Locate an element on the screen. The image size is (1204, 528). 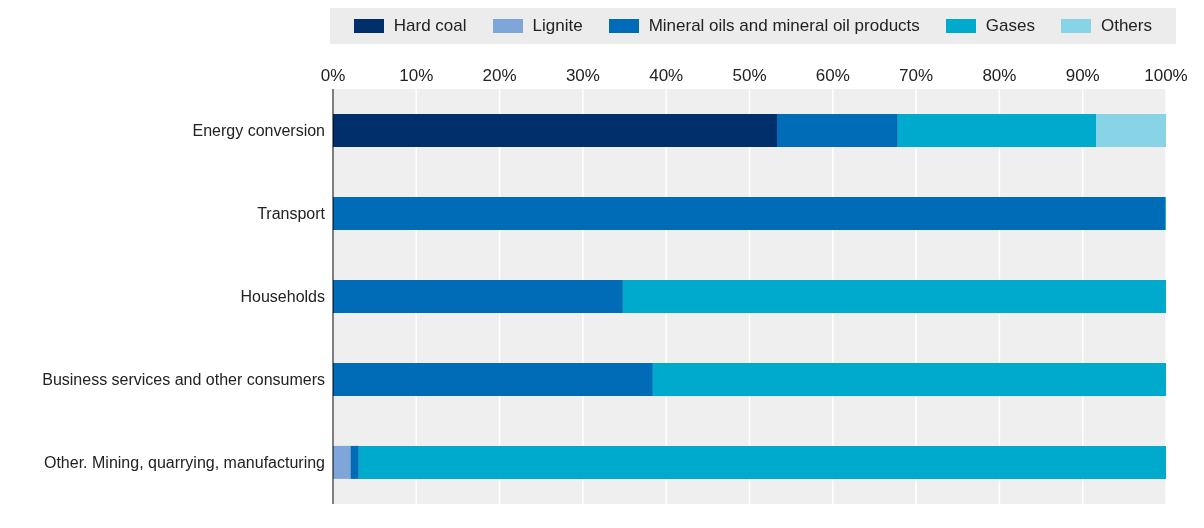
legend-label: Hard coal is located at coordinates (430, 26).